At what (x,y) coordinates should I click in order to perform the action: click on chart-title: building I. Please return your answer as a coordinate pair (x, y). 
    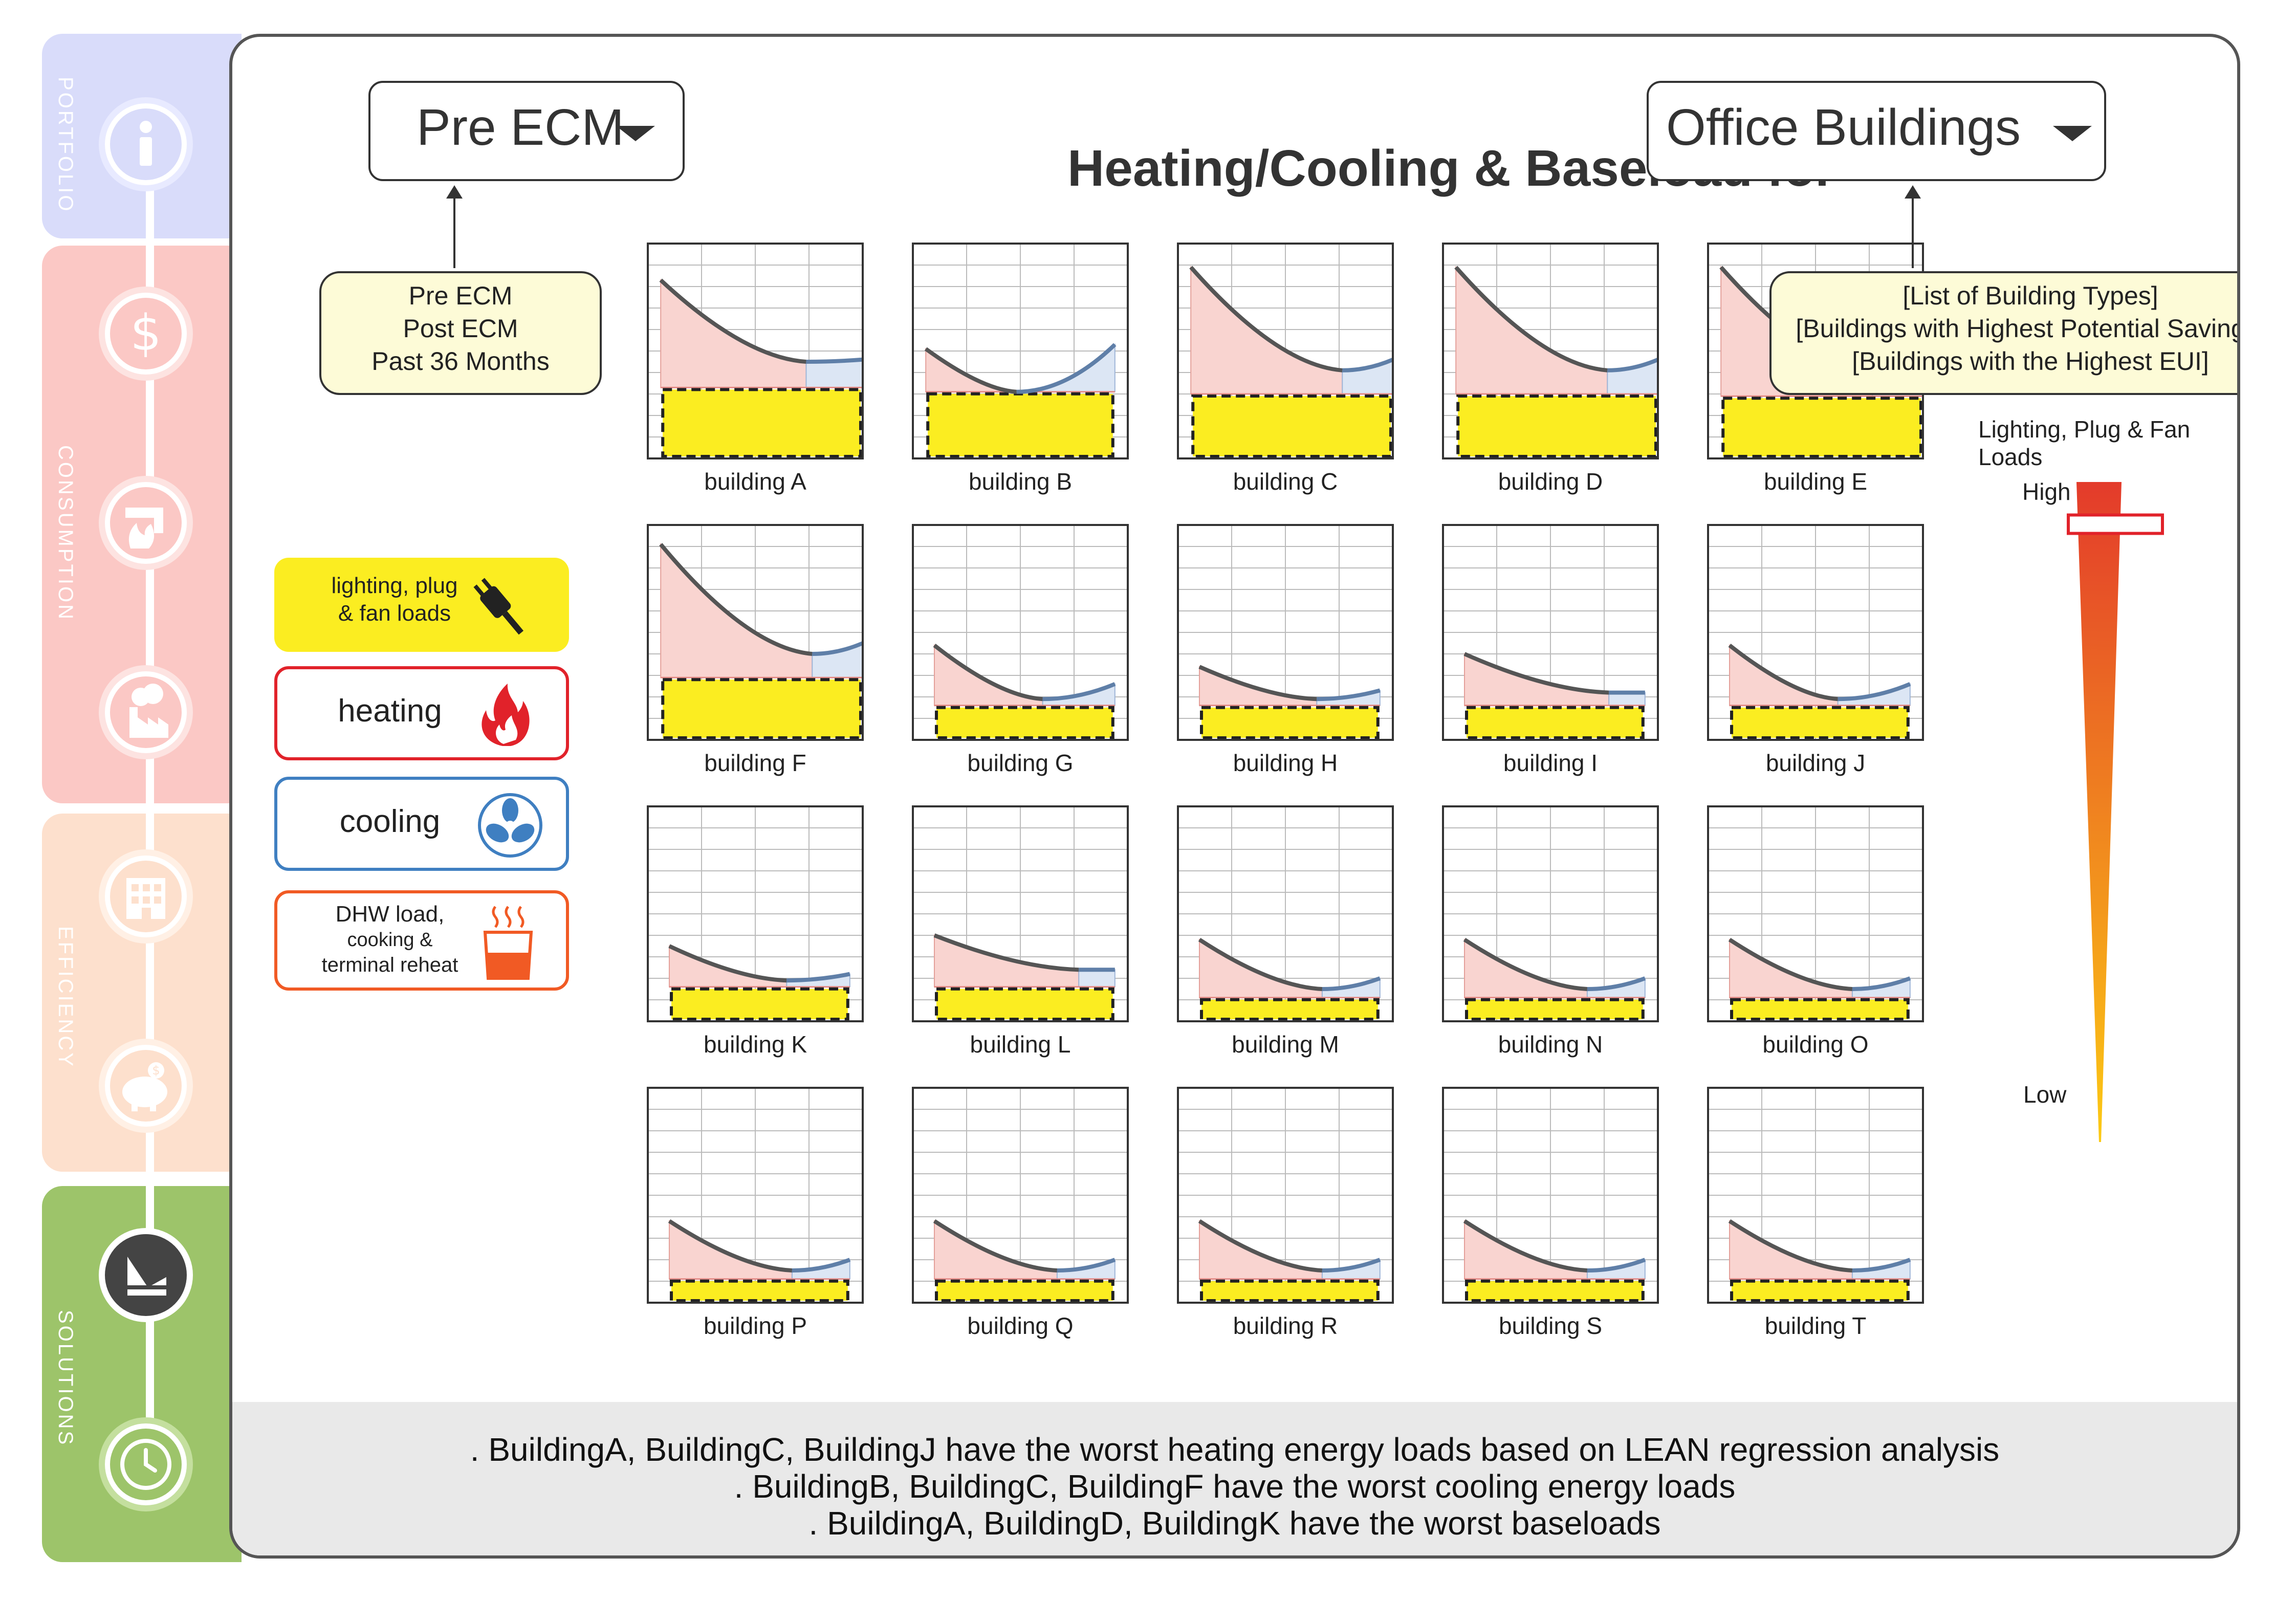
    Looking at the image, I should click on (1550, 763).